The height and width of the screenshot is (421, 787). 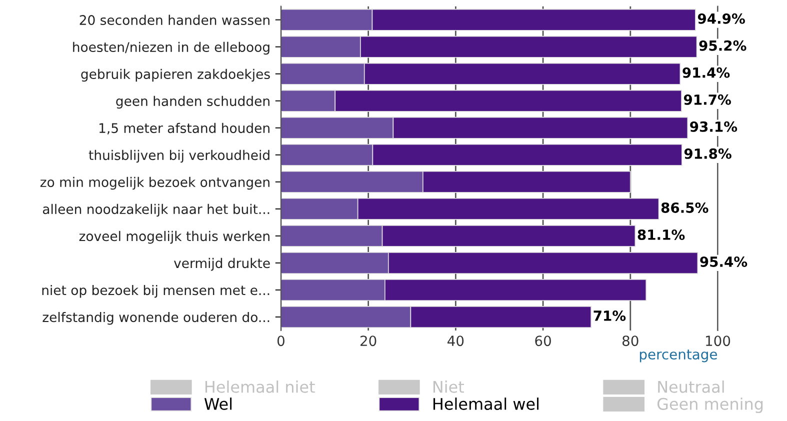 I want to click on total-label: 94.9%, so click(x=721, y=18).